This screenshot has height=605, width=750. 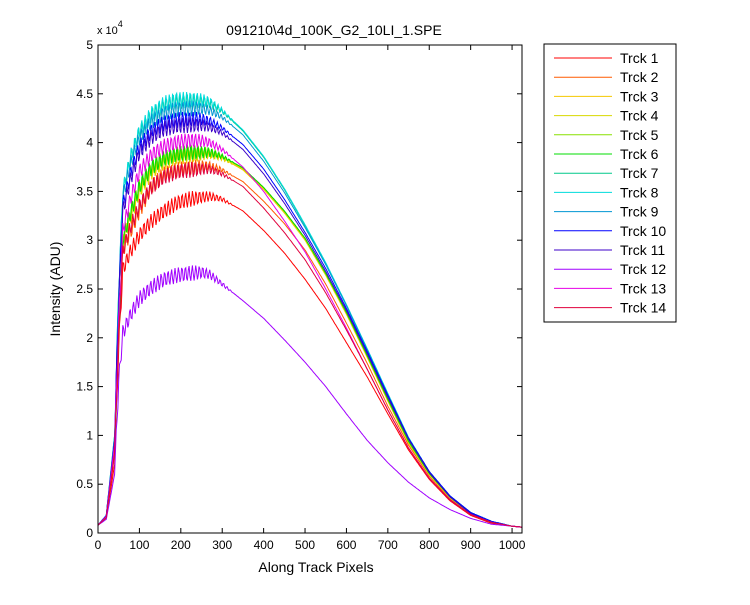 I want to click on legend-label: Trck 13, so click(x=643, y=288).